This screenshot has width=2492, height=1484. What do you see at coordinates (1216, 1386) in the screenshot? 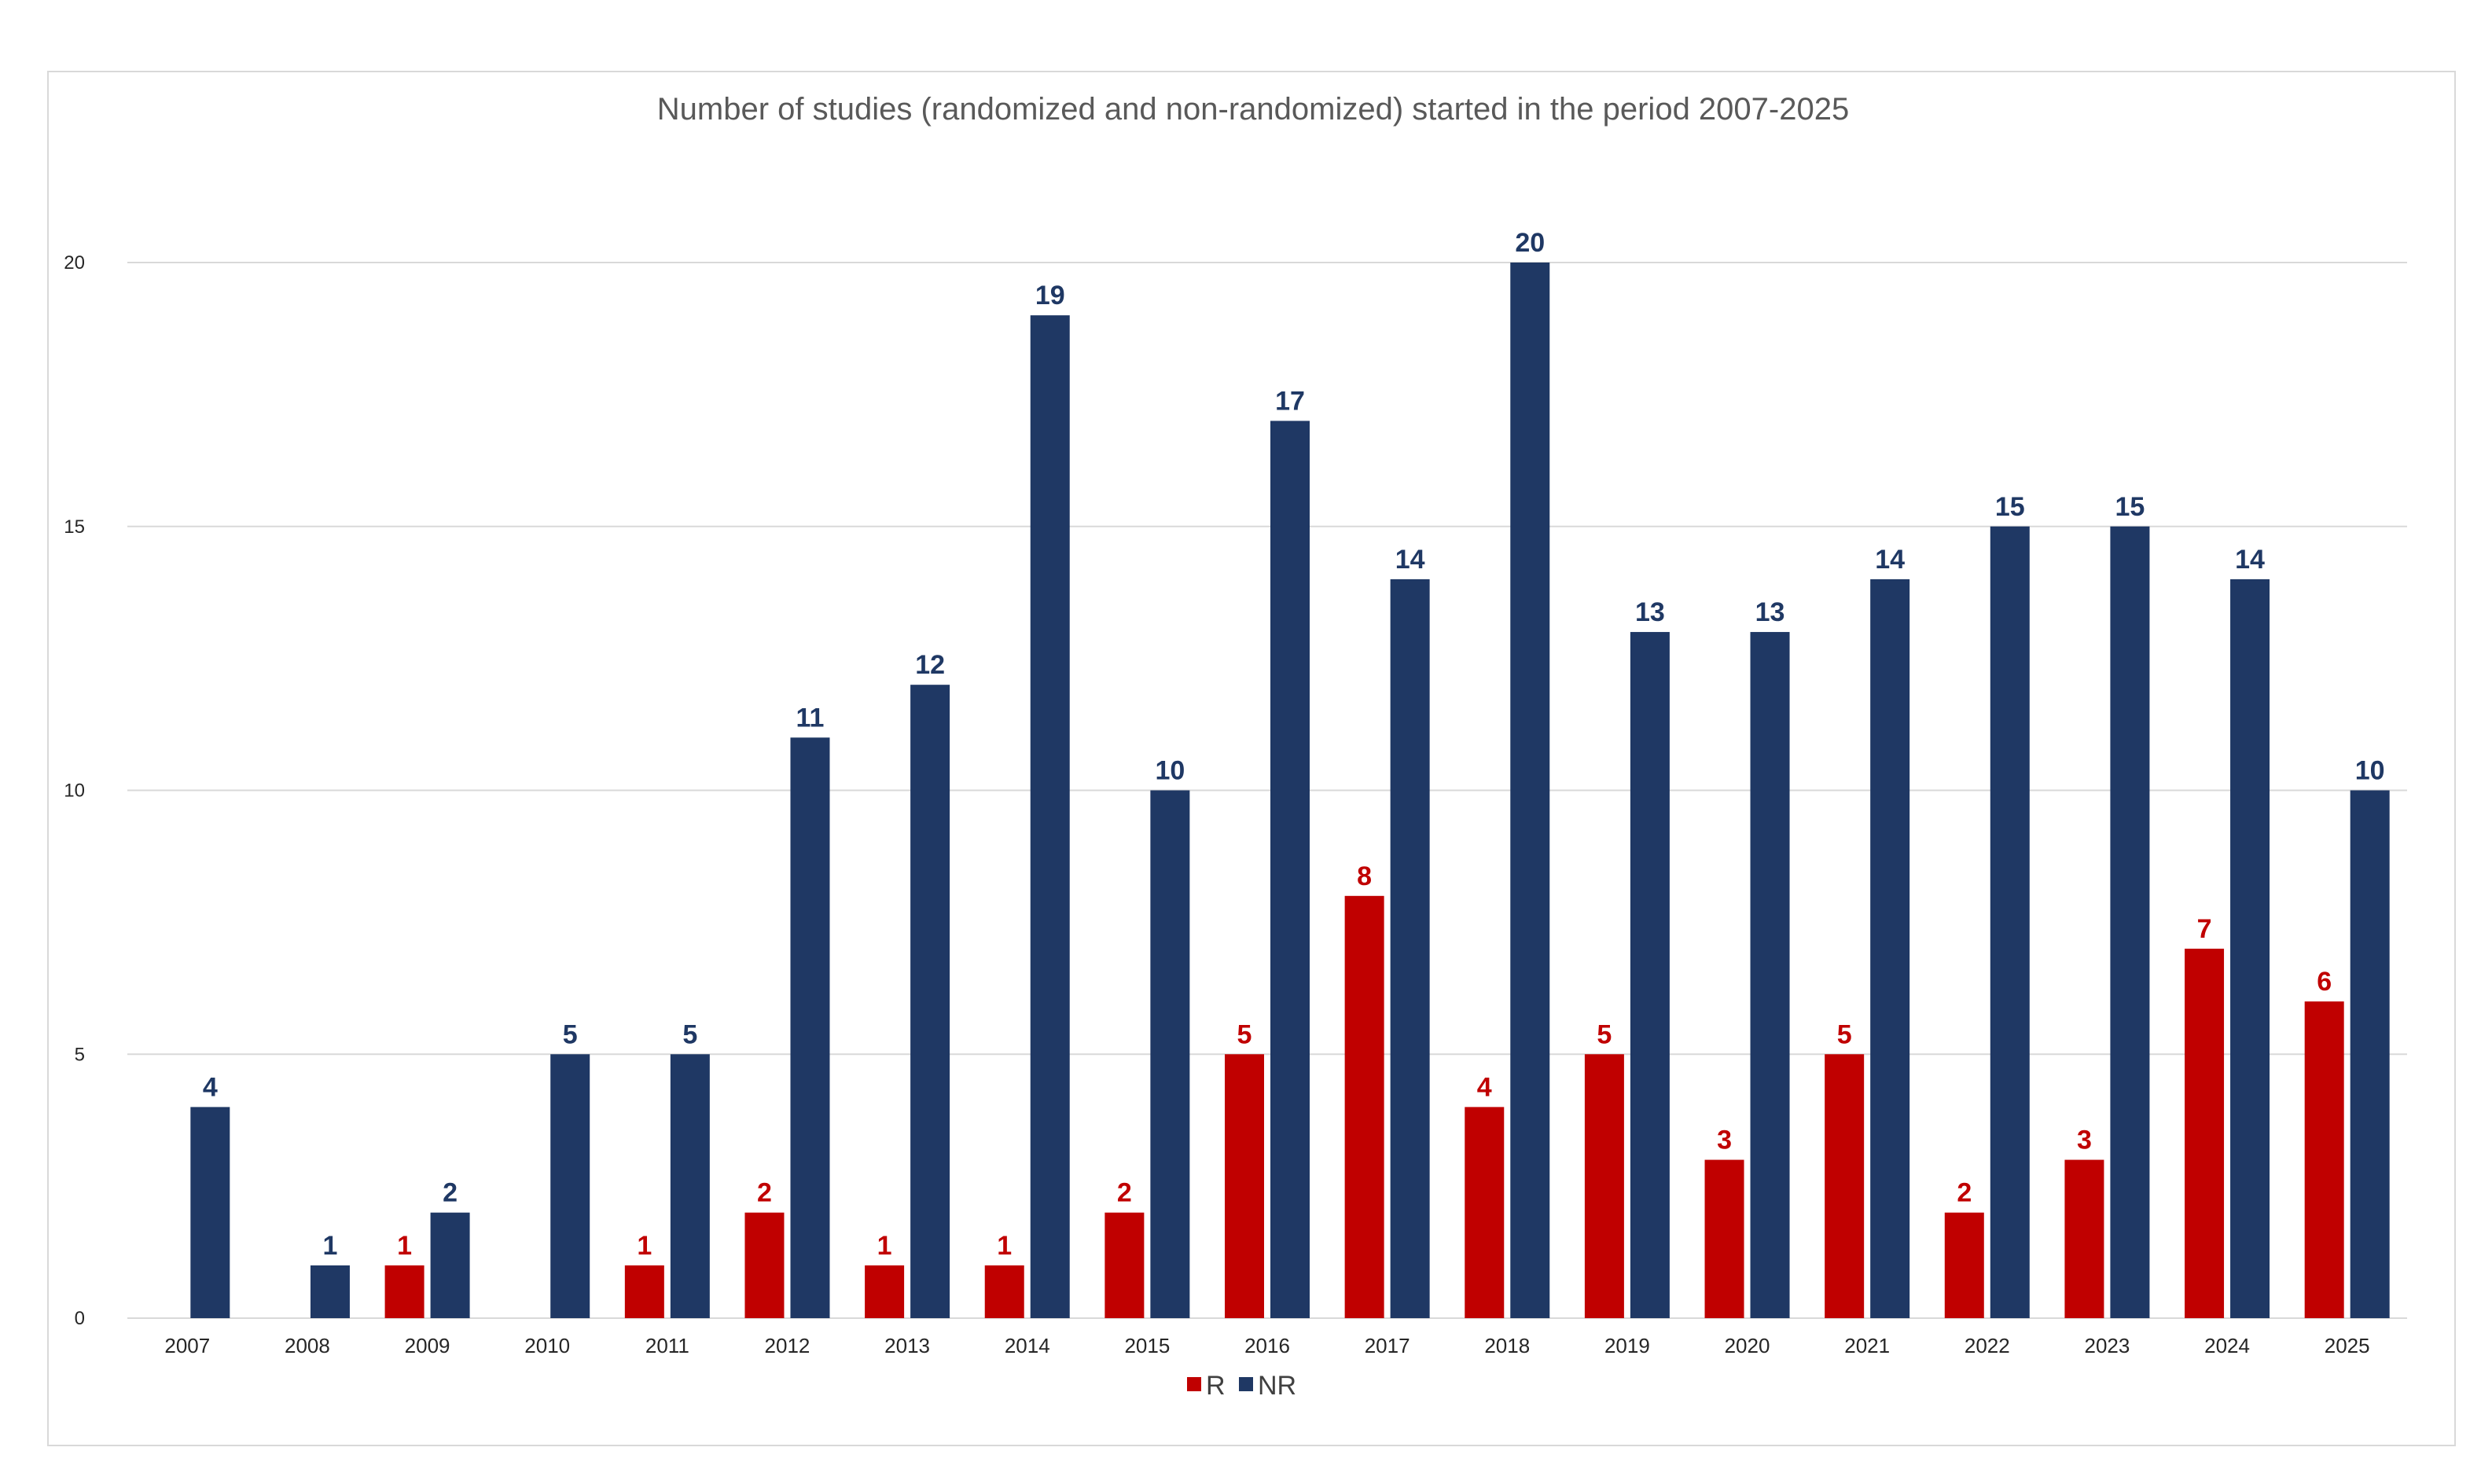
I see `legend-label-r: R` at bounding box center [1216, 1386].